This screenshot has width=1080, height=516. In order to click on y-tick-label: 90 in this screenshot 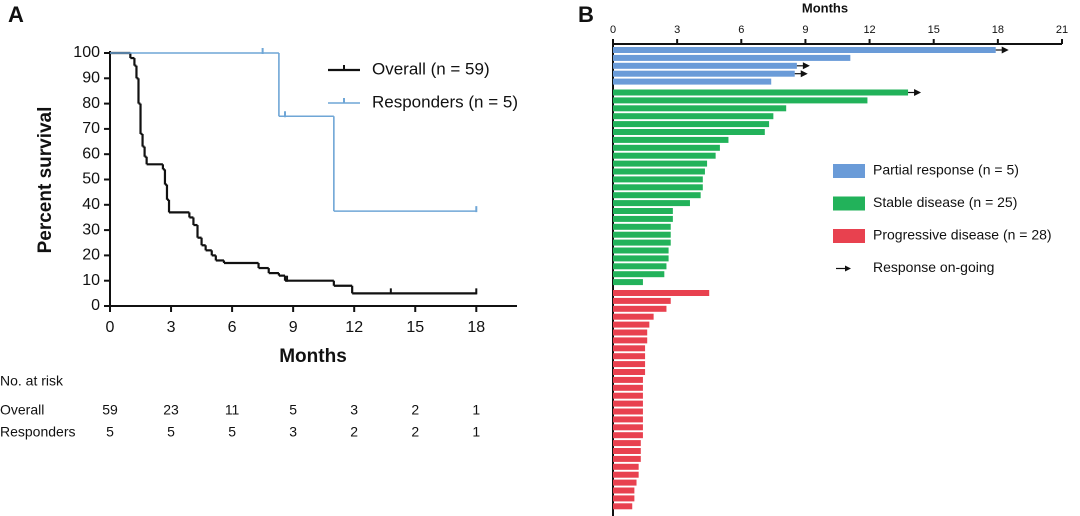, I will do `click(91, 78)`.